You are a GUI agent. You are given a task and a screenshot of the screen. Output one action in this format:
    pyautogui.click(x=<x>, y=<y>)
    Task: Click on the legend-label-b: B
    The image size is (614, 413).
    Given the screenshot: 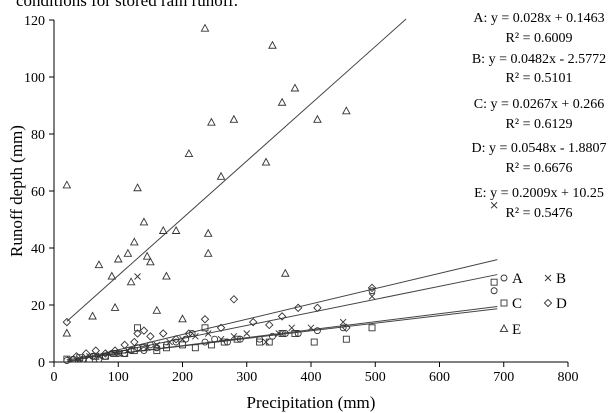 What is the action you would take?
    pyautogui.click(x=561, y=279)
    